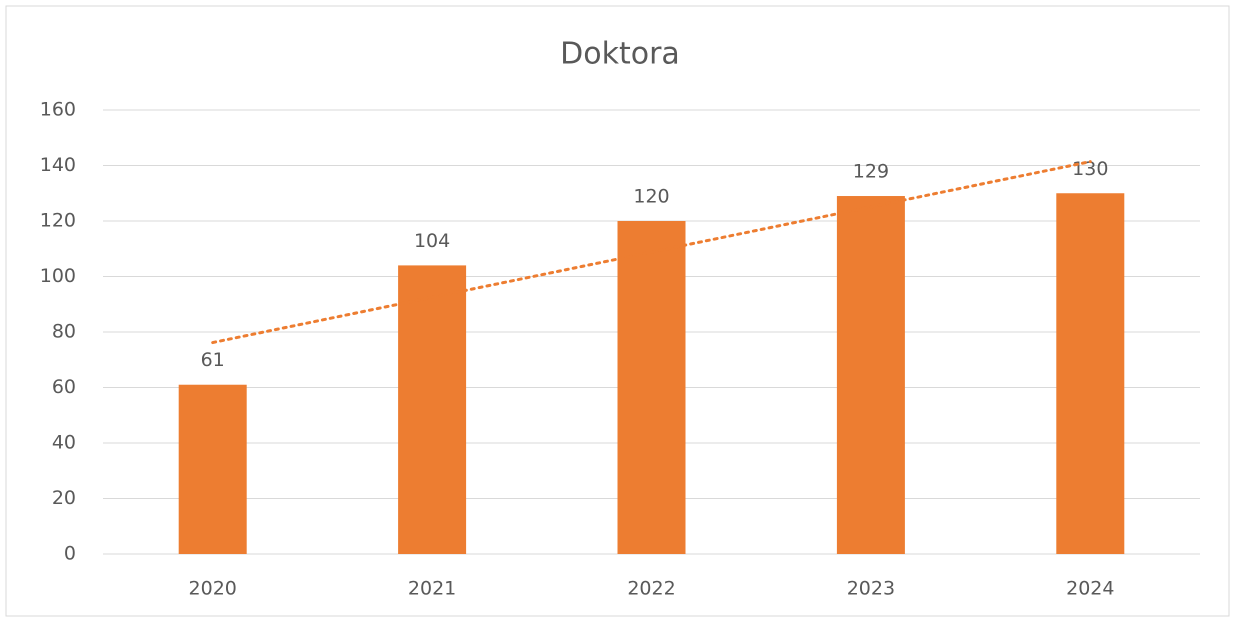  I want to click on data-label: 61, so click(213, 360).